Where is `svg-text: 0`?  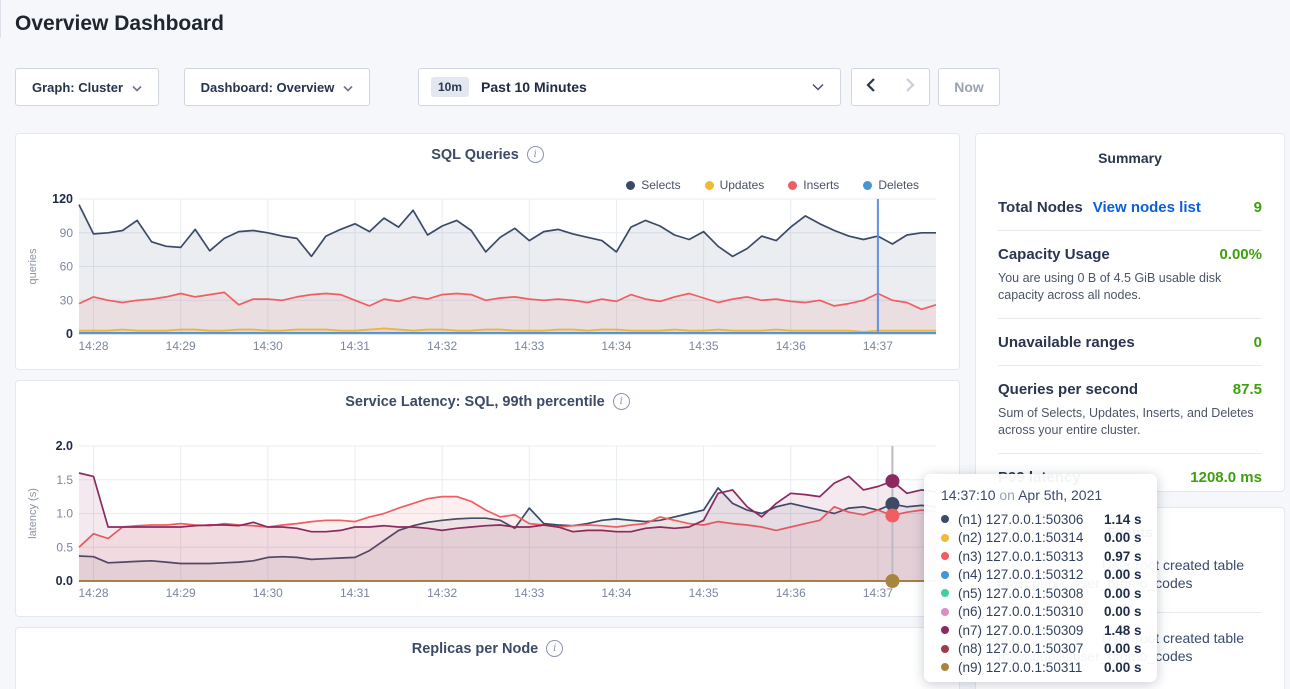 svg-text: 0 is located at coordinates (69, 334).